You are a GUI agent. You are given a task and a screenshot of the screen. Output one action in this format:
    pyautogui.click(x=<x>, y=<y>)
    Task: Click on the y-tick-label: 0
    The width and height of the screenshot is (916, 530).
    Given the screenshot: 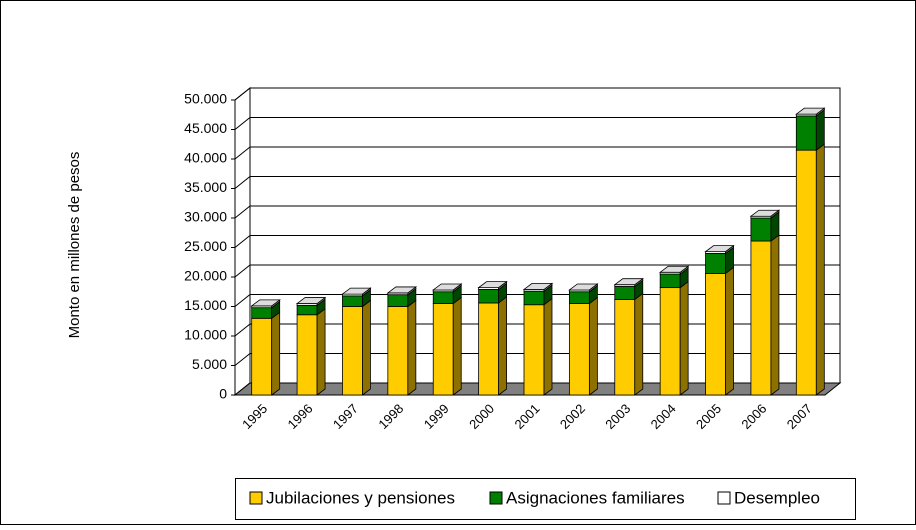 What is the action you would take?
    pyautogui.click(x=223, y=394)
    